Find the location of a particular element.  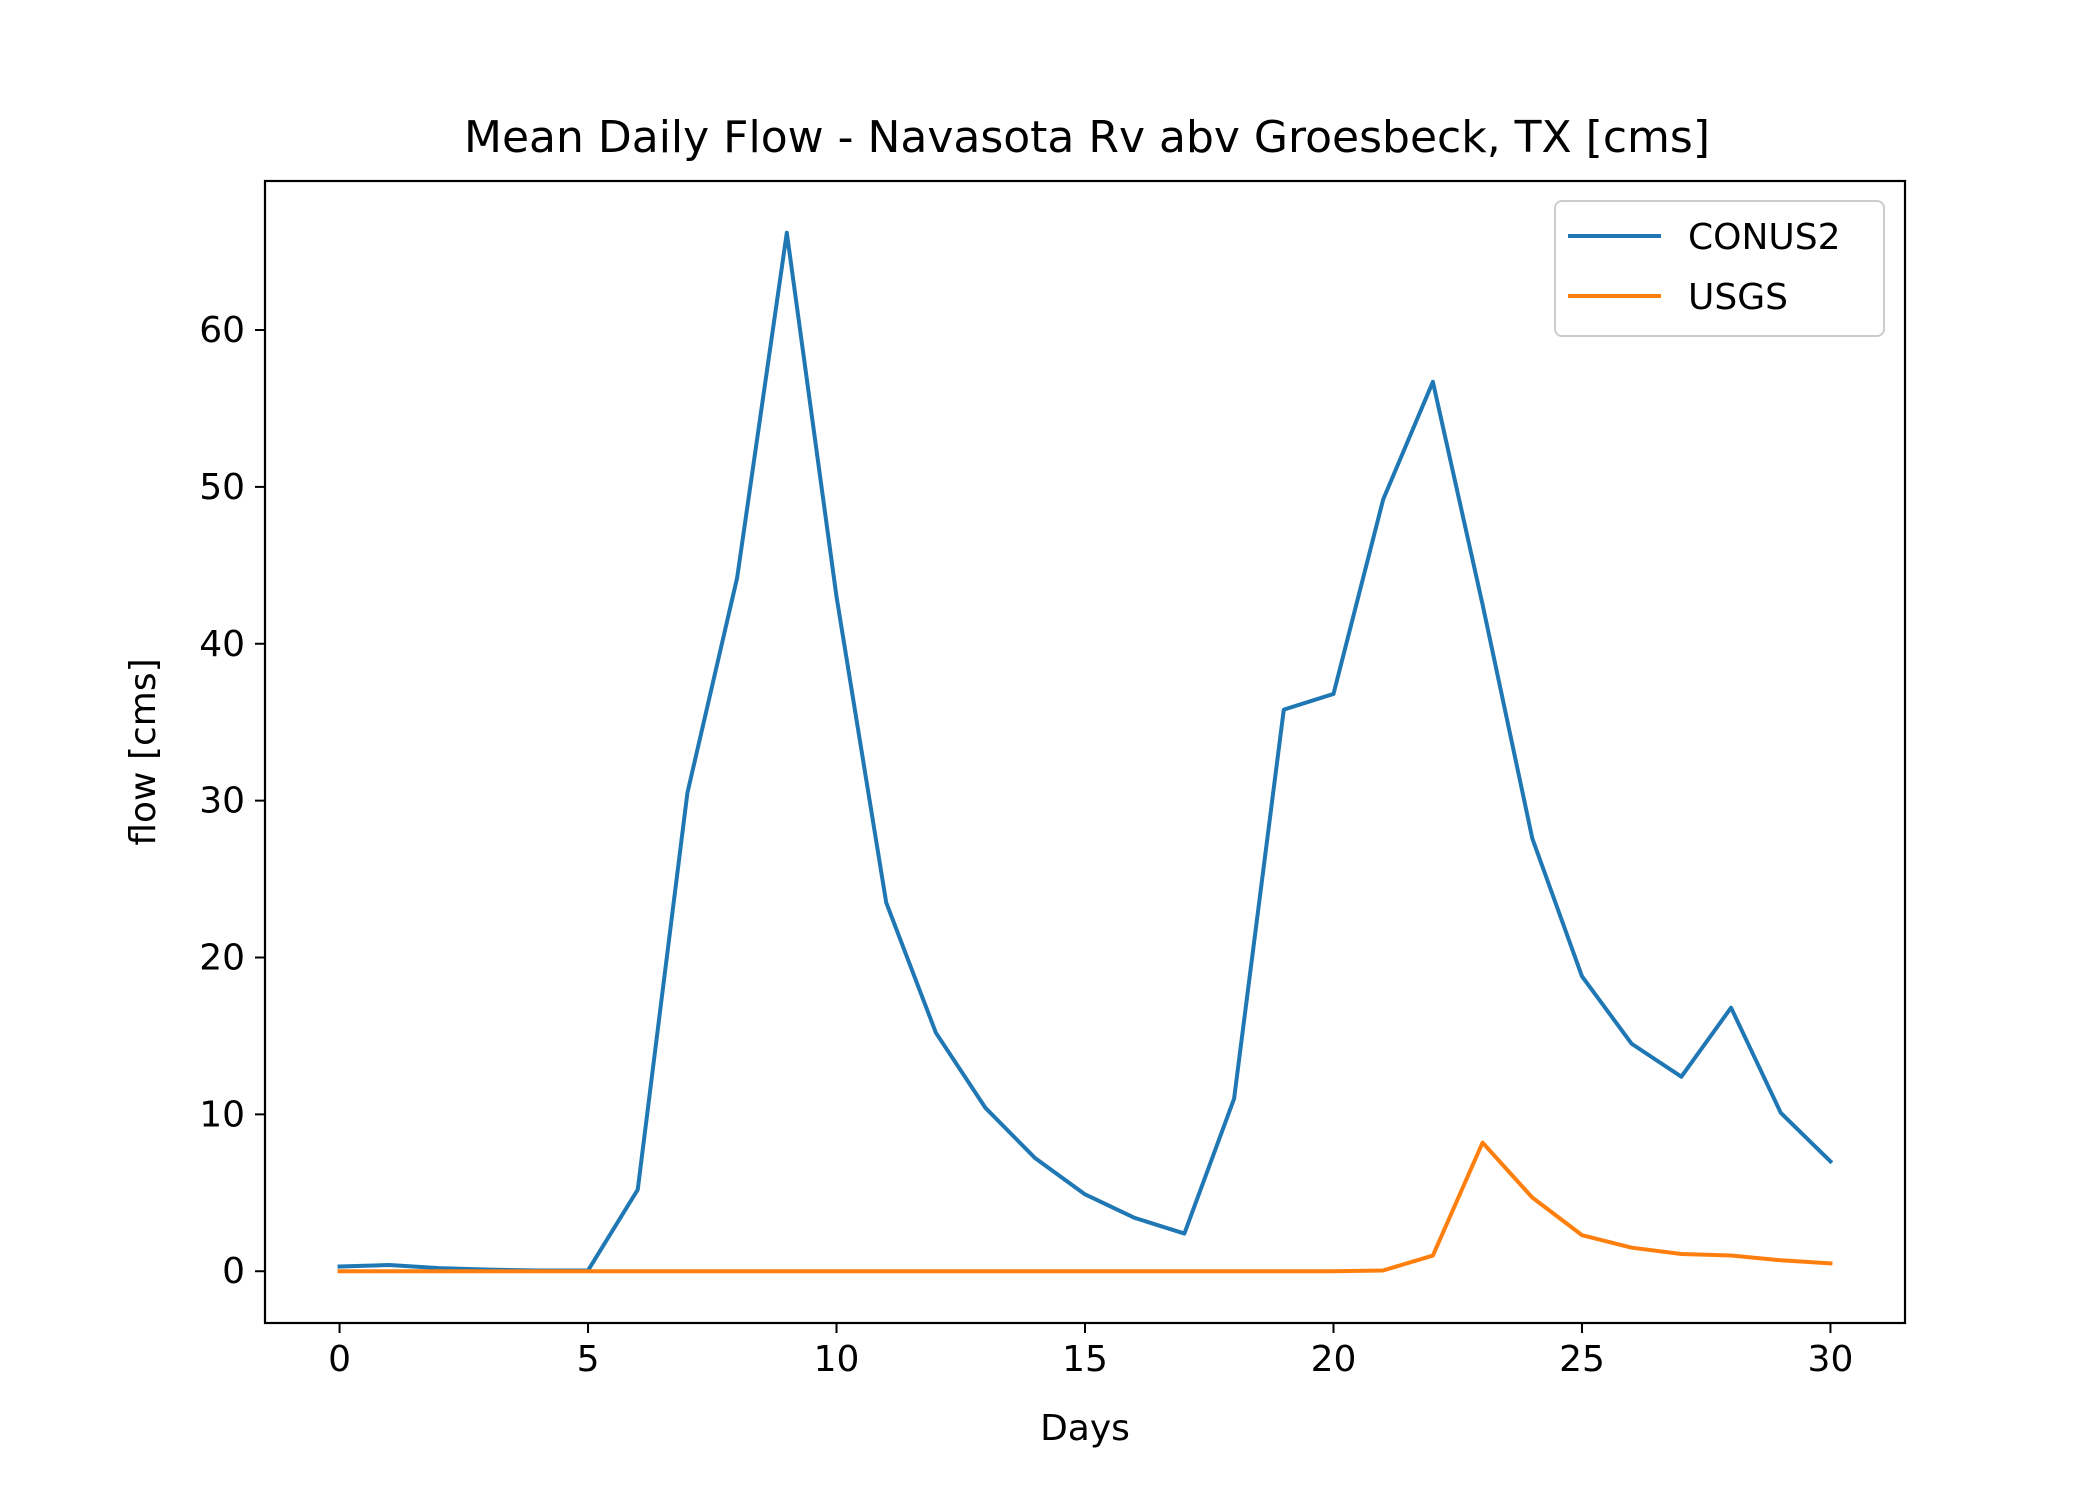

x-axis: 0 5 10 15 20 25 30 is located at coordinates (1090, 1351).